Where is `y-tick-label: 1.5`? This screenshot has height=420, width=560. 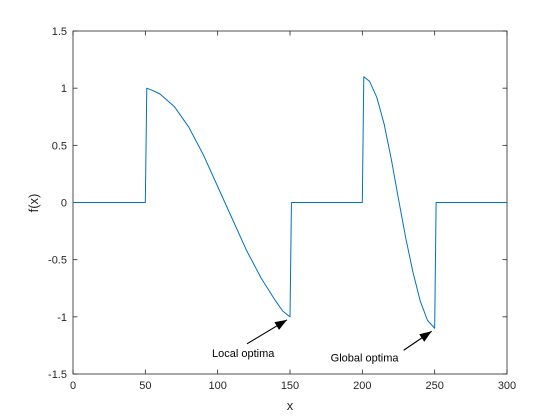
y-tick-label: 1.5 is located at coordinates (59, 32).